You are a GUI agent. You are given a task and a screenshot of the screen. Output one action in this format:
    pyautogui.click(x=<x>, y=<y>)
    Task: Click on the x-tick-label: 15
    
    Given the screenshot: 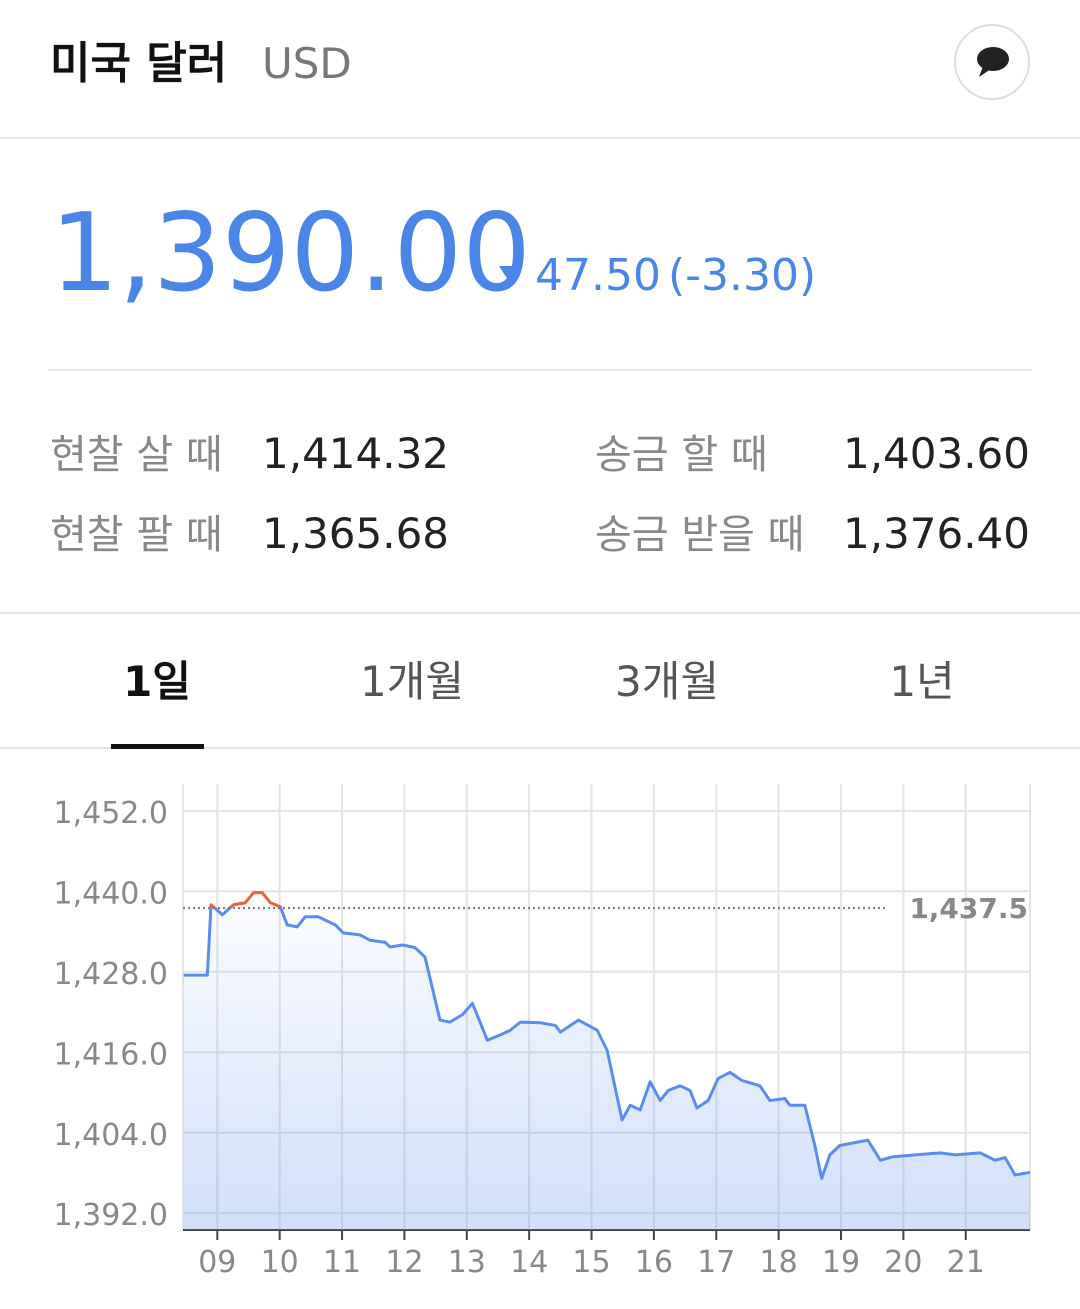 What is the action you would take?
    pyautogui.click(x=591, y=1262)
    